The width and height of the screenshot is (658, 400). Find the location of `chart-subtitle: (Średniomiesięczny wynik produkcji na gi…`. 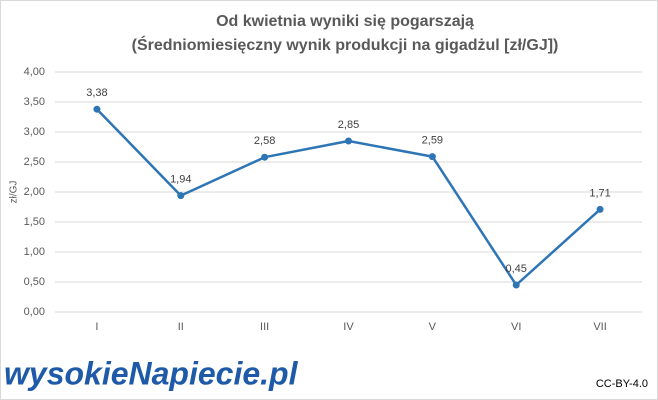

chart-subtitle: (Średniomiesięczny wynik produkcji na gi… is located at coordinates (345, 44).